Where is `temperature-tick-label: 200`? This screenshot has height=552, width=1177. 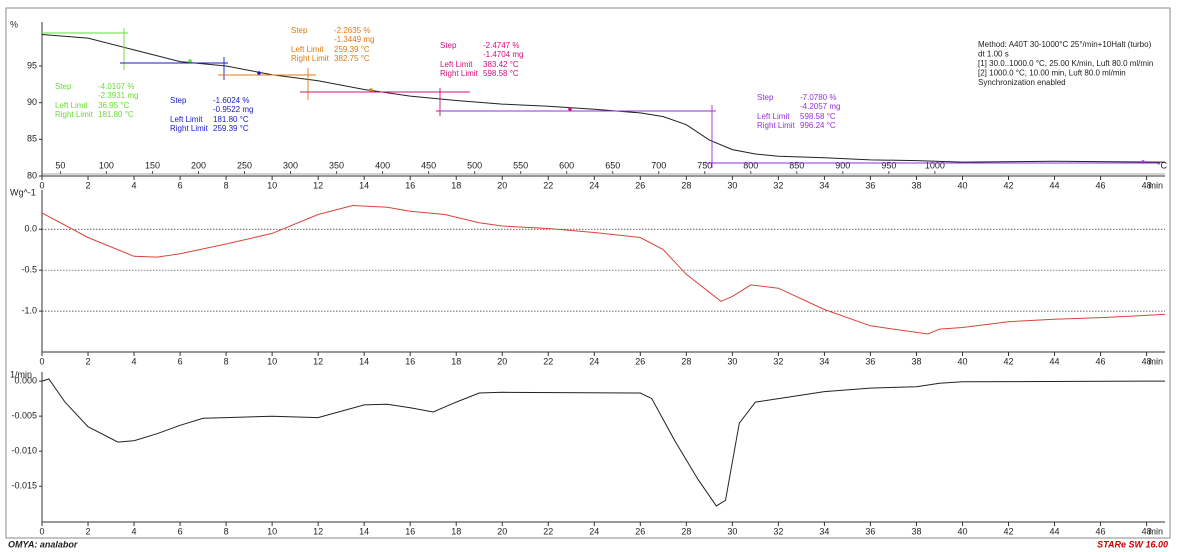
temperature-tick-label: 200 is located at coordinates (198, 165).